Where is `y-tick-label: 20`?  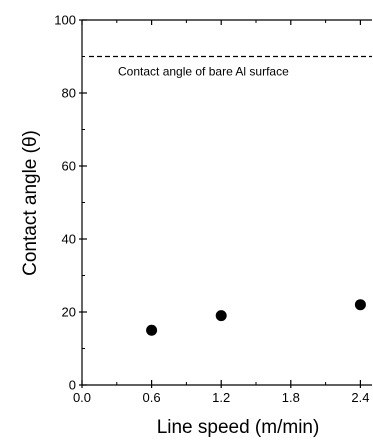
y-tick-label: 20 is located at coordinates (69, 312).